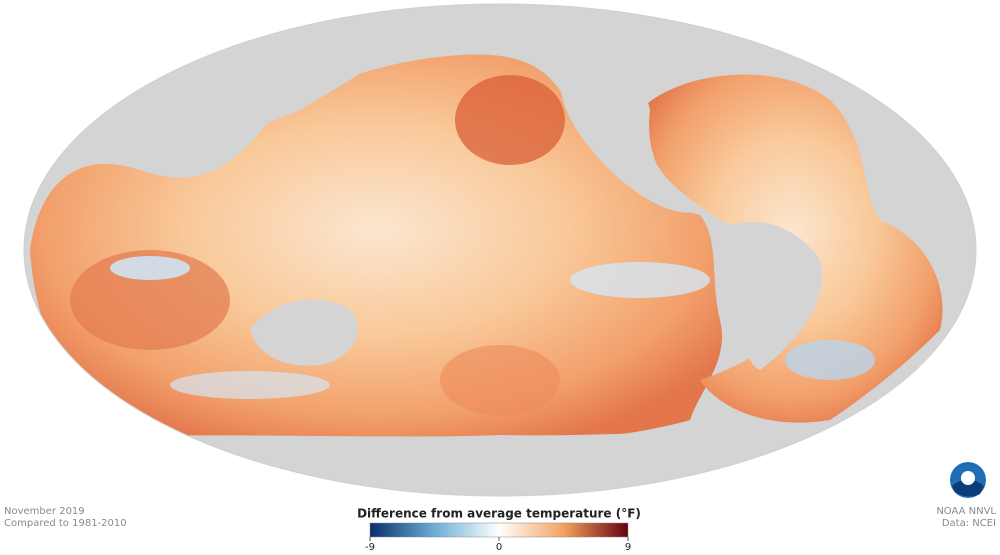  I want to click on producer-credit: NOAA NNVL, so click(966, 511).